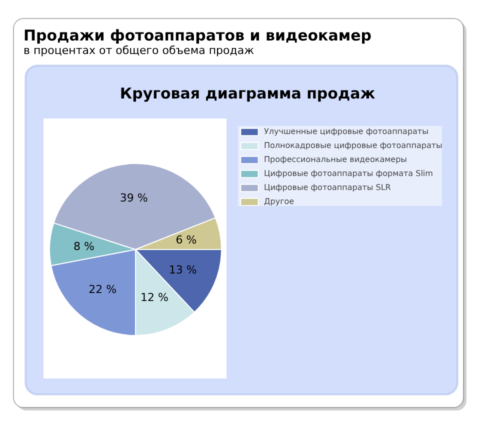 This screenshot has width=482, height=426. Describe the element at coordinates (154, 297) in the screenshot. I see `data-label: 12 %` at that location.